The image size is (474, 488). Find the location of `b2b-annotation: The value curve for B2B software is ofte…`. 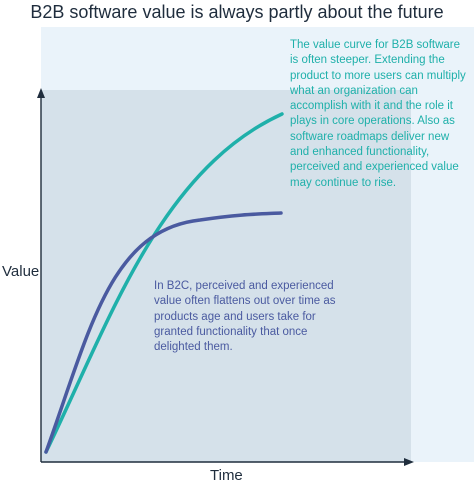

b2b-annotation: The value curve for B2B software is ofte… is located at coordinates (378, 114).